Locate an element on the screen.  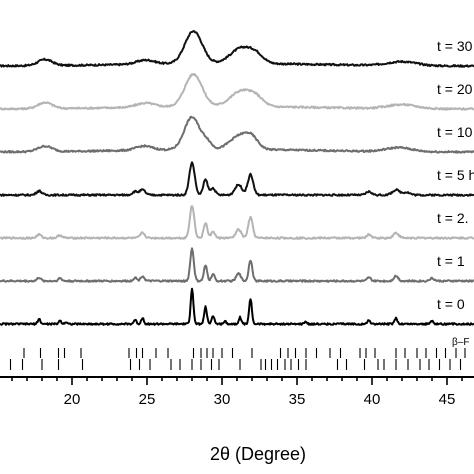
x-axis-title: 2θ (Degree) is located at coordinates (258, 454).